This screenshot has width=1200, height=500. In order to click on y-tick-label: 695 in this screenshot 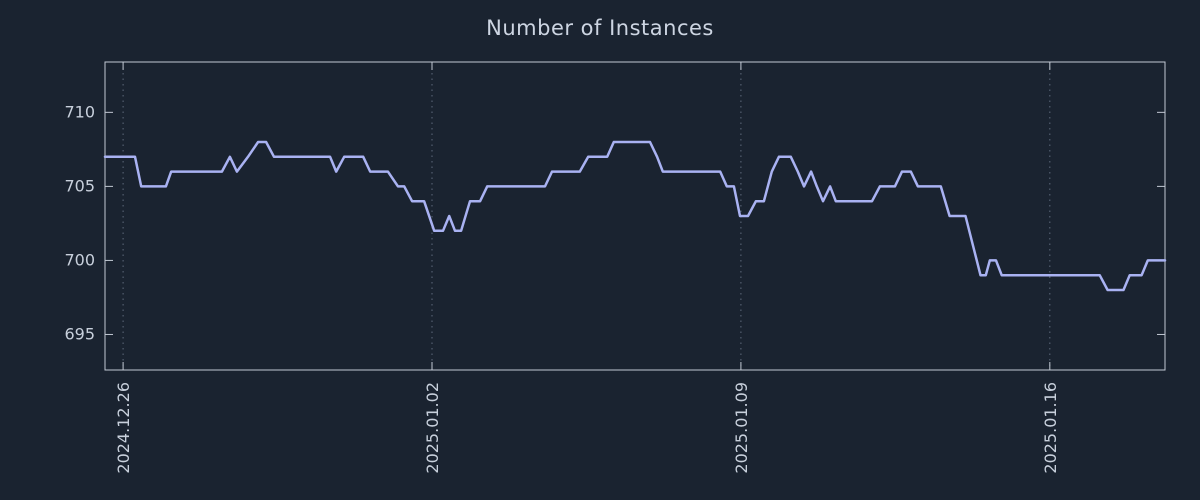, I will do `click(79, 333)`.